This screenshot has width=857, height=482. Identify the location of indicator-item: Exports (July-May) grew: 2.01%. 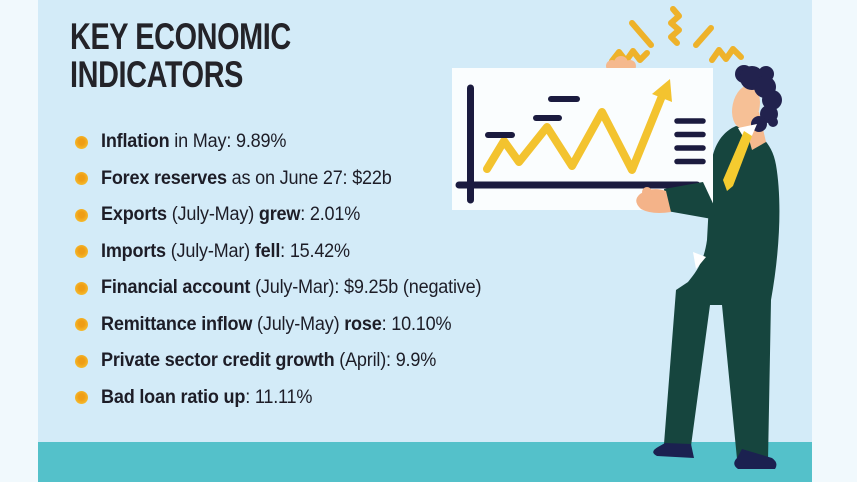
(310, 215).